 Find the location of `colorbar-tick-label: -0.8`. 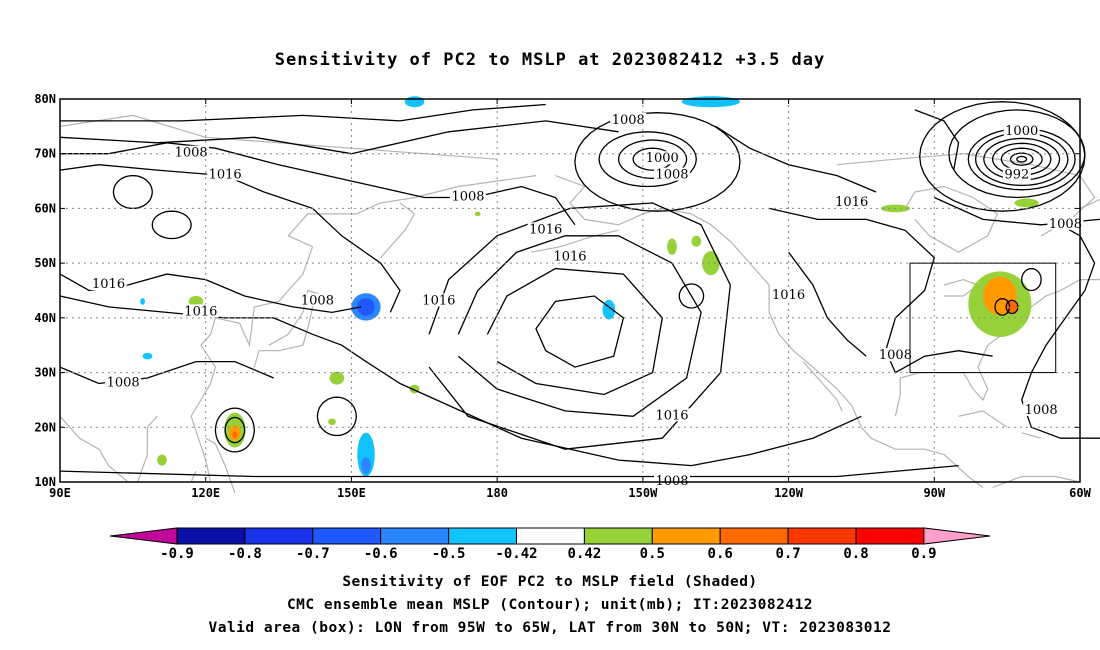

colorbar-tick-label: -0.8 is located at coordinates (245, 554).